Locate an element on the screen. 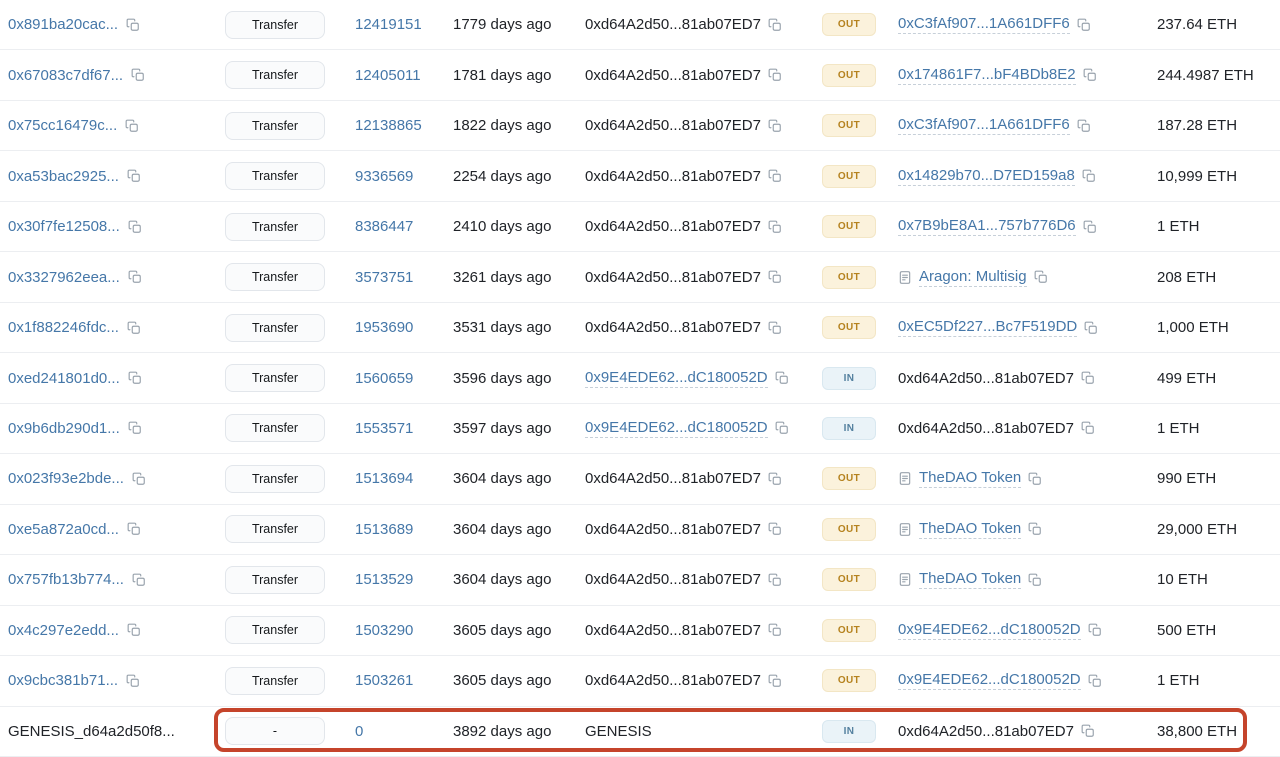  to-address: 0xEC5Df227...Bc7F519DD is located at coordinates (988, 328).